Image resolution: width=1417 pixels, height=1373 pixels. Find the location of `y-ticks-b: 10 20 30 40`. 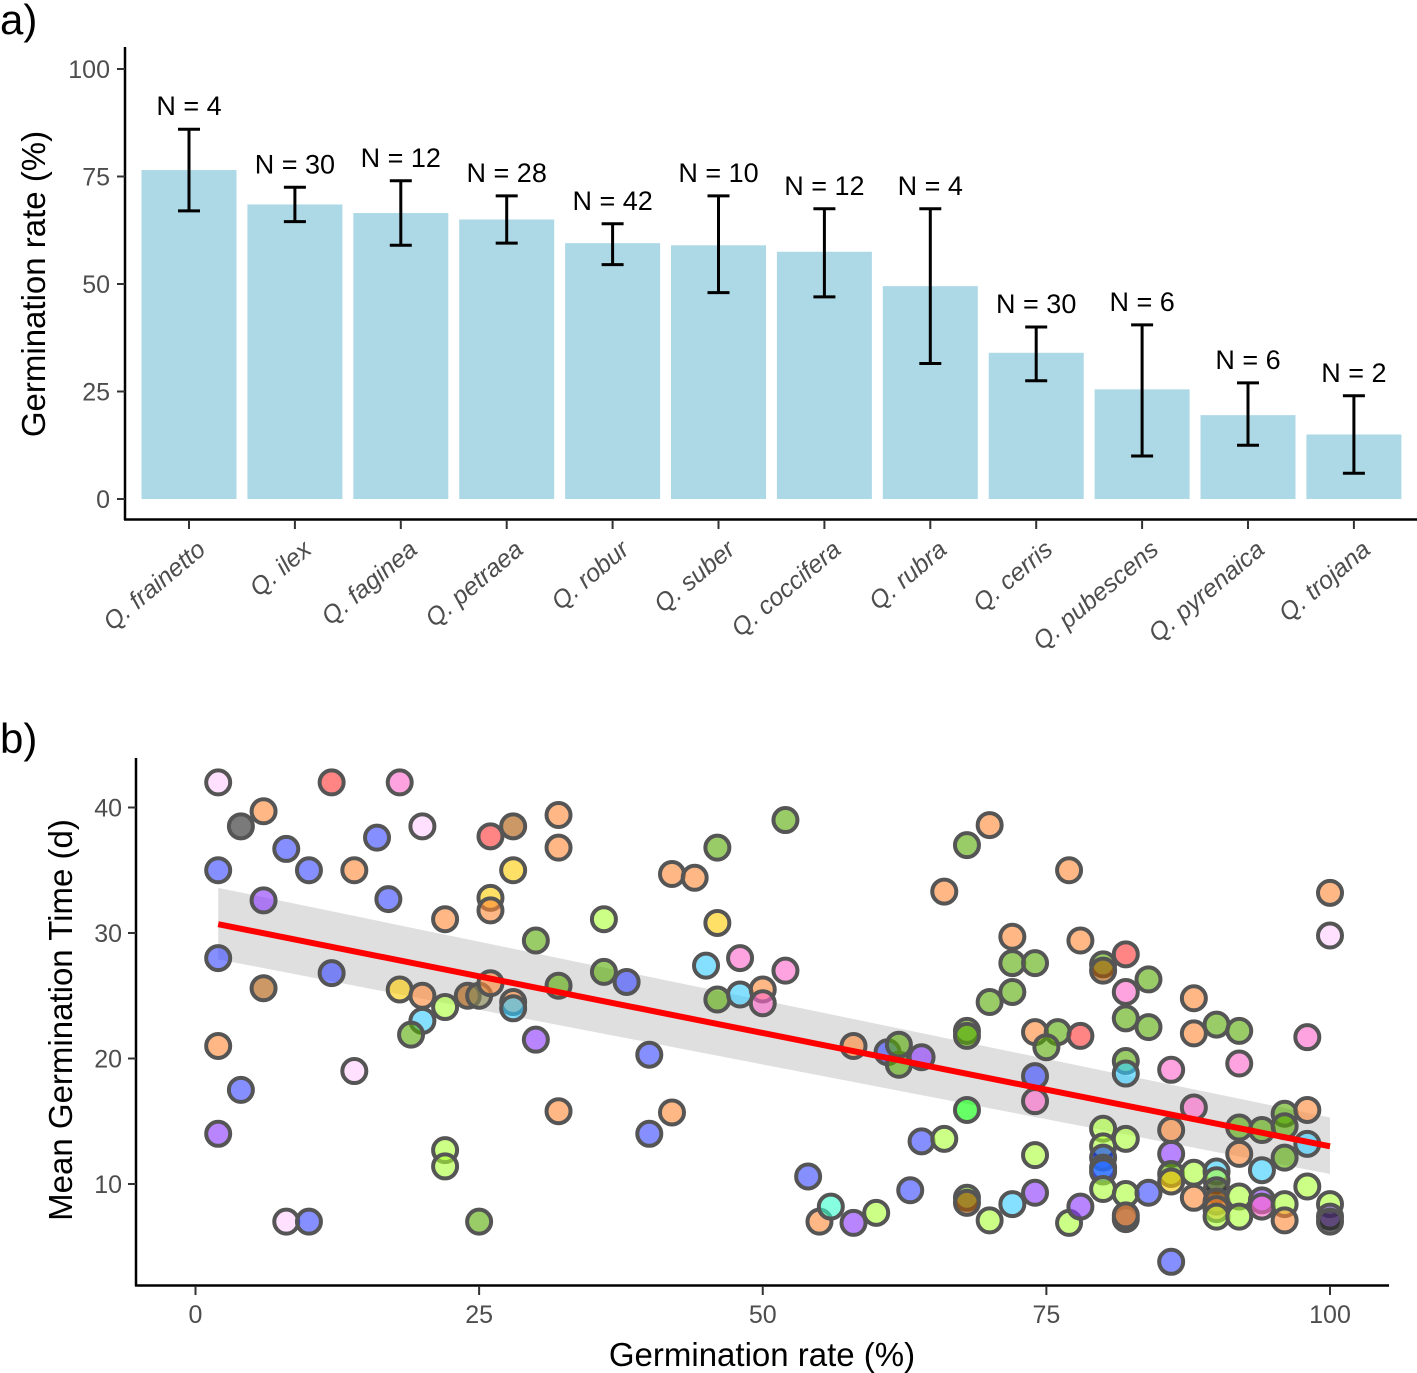

y-ticks-b: 10 20 30 40 is located at coordinates (115, 997).